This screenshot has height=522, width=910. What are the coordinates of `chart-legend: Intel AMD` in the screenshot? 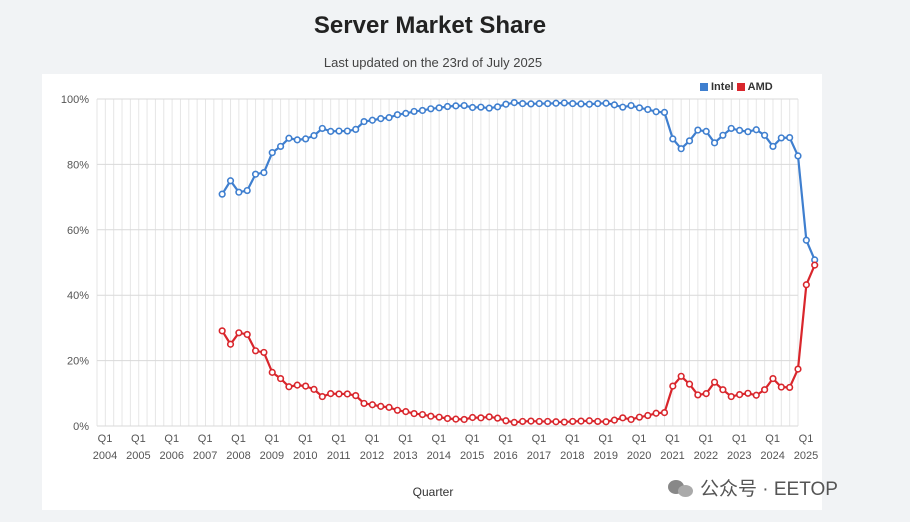 It's located at (736, 87).